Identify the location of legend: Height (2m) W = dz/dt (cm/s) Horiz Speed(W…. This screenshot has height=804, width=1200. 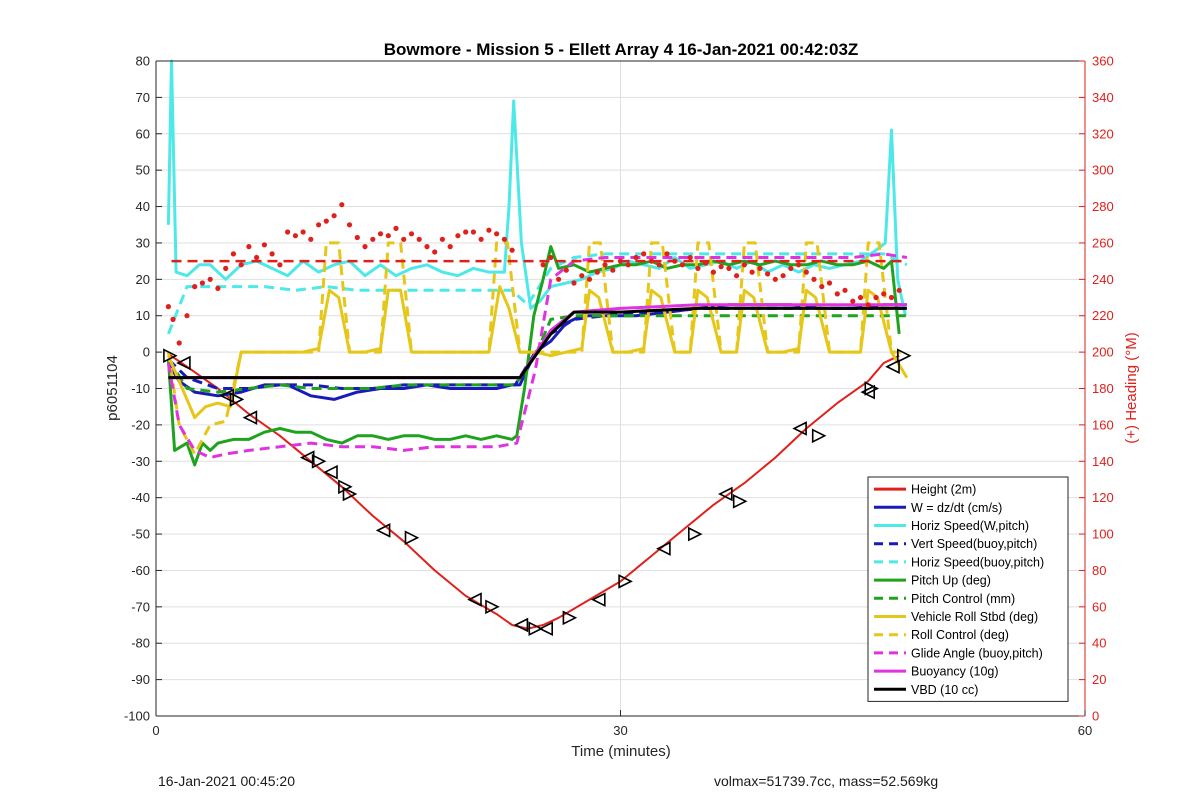
(968, 589).